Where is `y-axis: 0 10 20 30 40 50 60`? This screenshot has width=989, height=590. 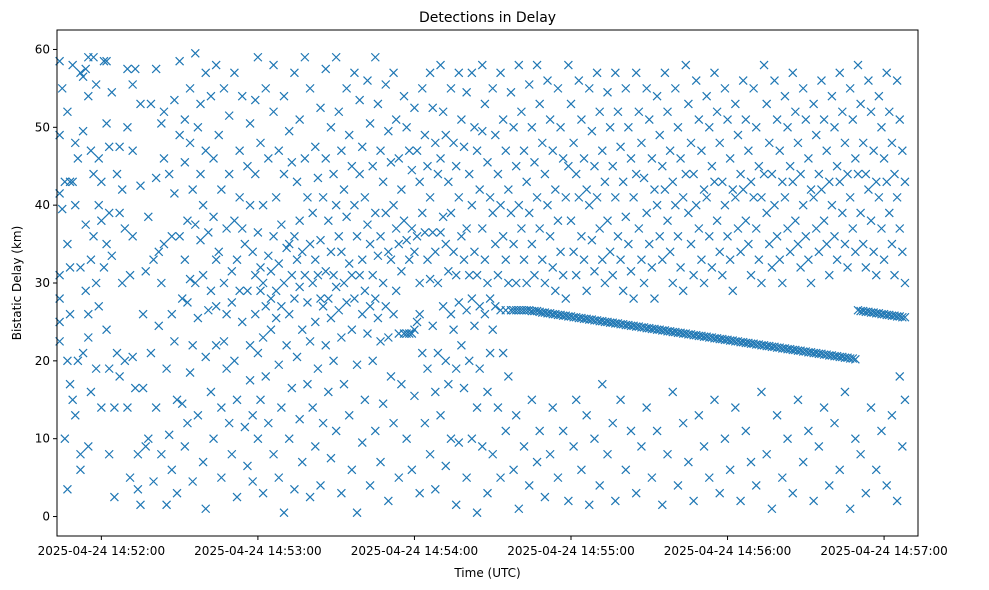
y-axis: 0 10 20 30 40 50 60 is located at coordinates (46, 283).